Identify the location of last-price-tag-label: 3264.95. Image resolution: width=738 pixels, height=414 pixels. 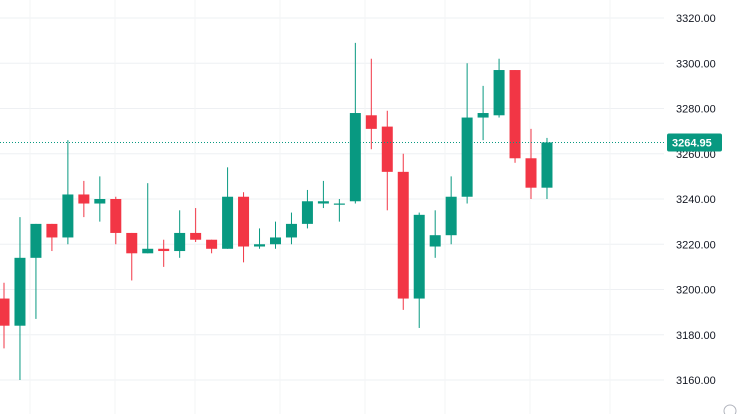
(692, 144).